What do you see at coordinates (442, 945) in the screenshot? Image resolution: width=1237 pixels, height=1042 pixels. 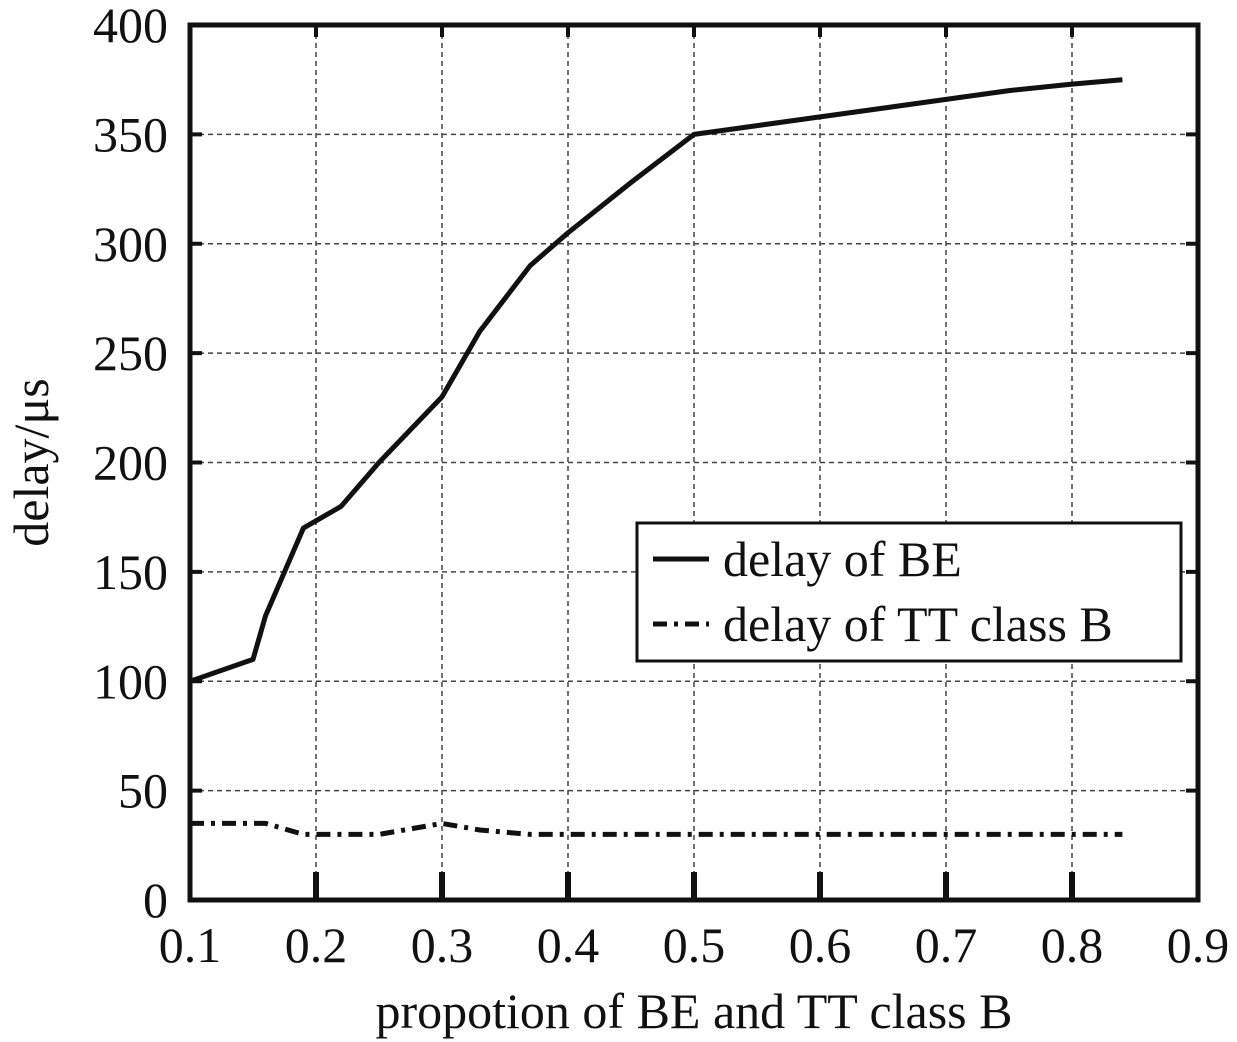 I see `x-tick-label: 0.3` at bounding box center [442, 945].